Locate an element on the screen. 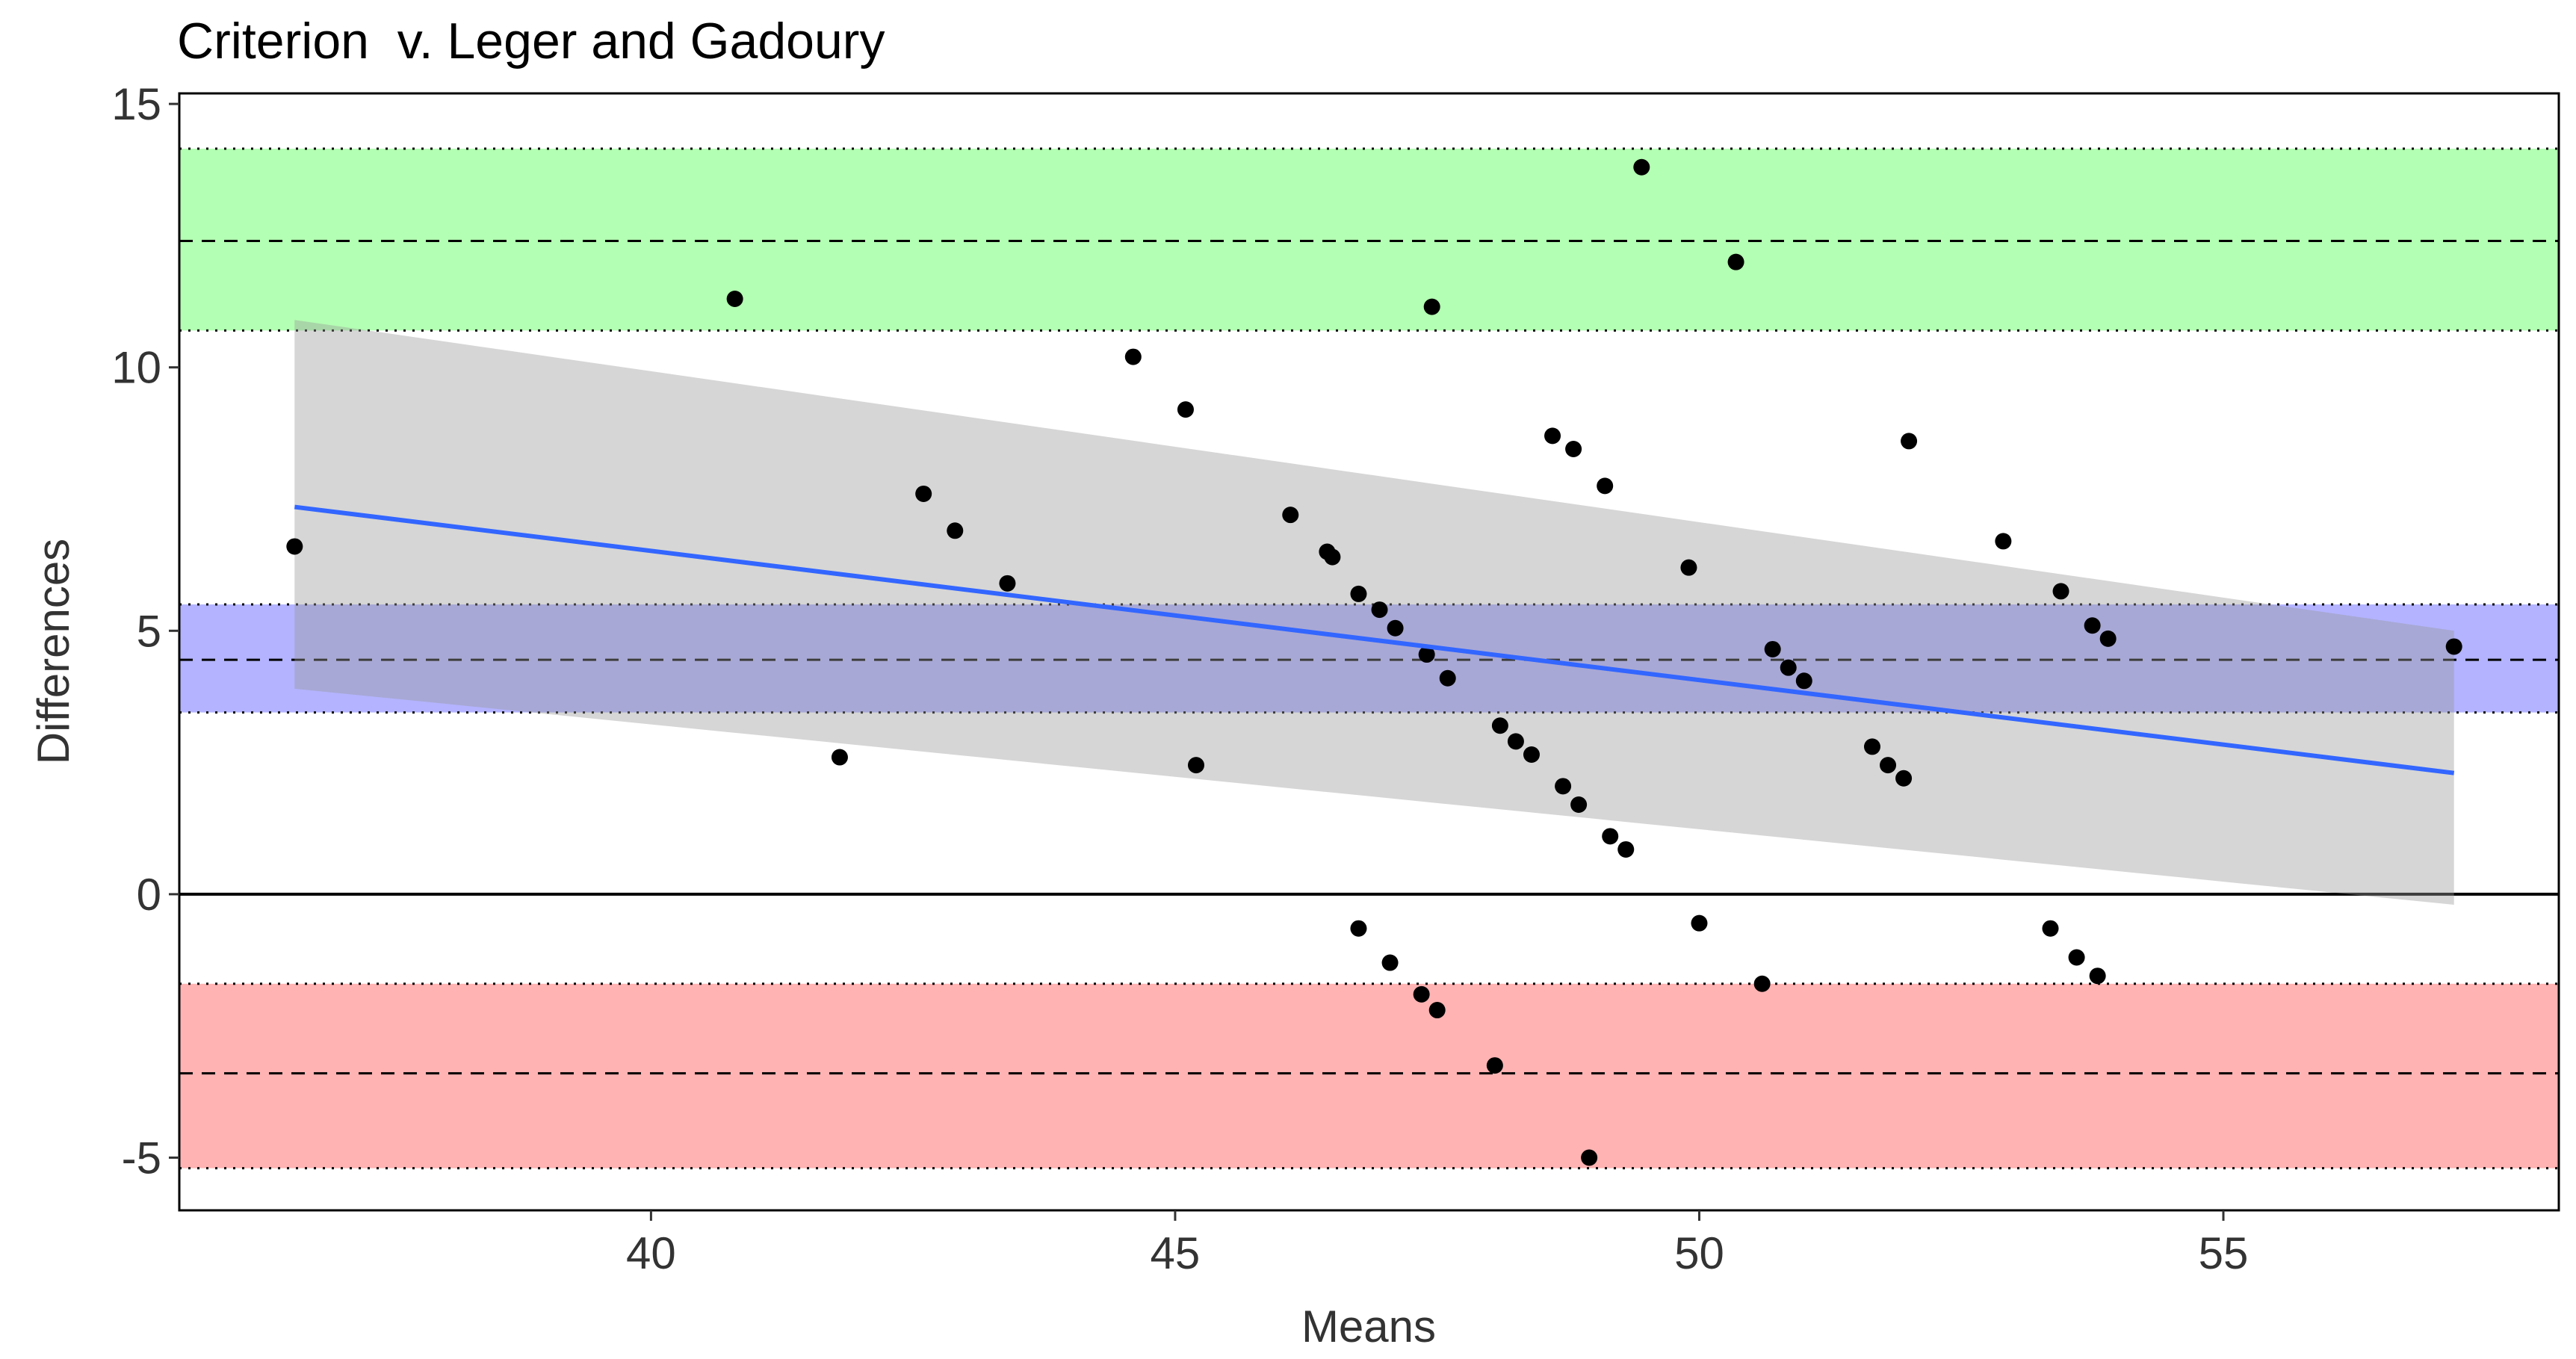  x-tick-label: 45 is located at coordinates (1176, 1253).